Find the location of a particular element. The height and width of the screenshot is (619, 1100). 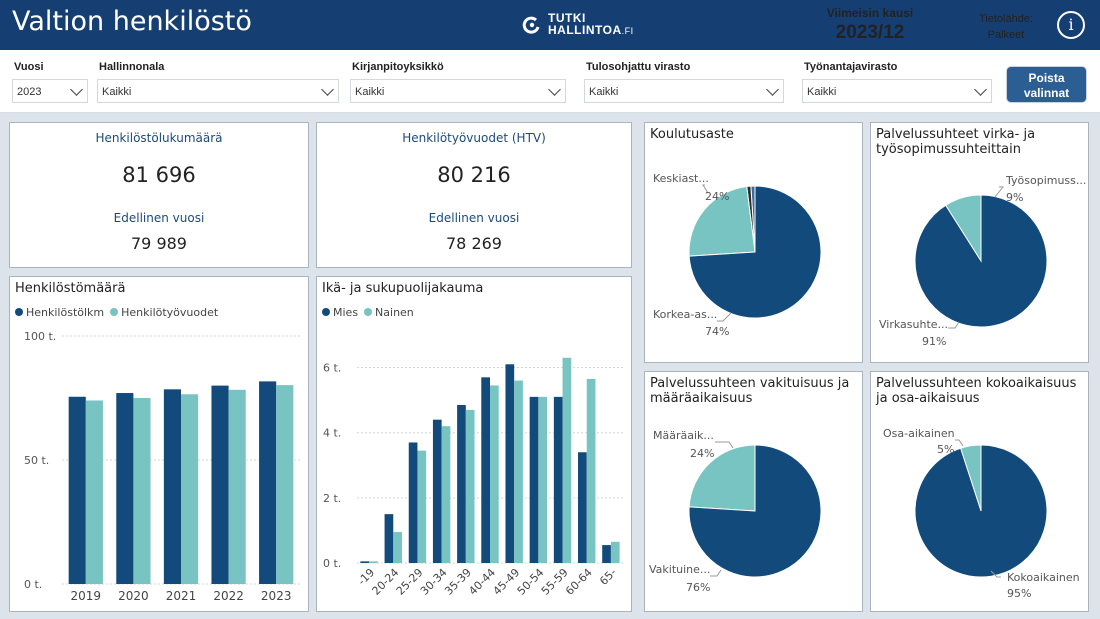

filter-value-hallinnonala: Kaikki is located at coordinates (117, 92).